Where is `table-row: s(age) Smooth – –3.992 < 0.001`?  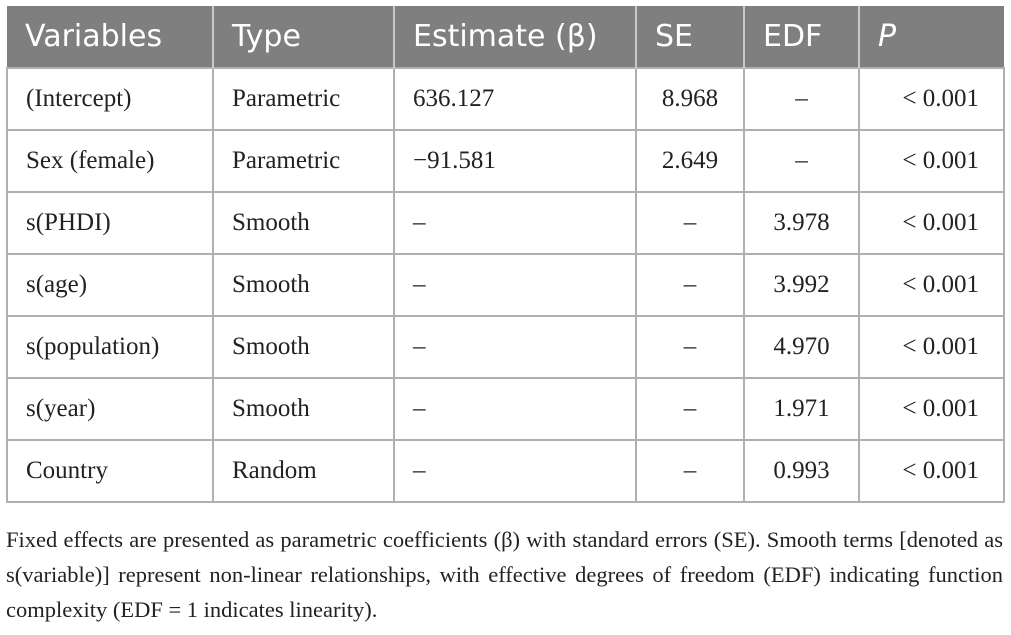 table-row: s(age) Smooth – –3.992 < 0.001 is located at coordinates (505, 285).